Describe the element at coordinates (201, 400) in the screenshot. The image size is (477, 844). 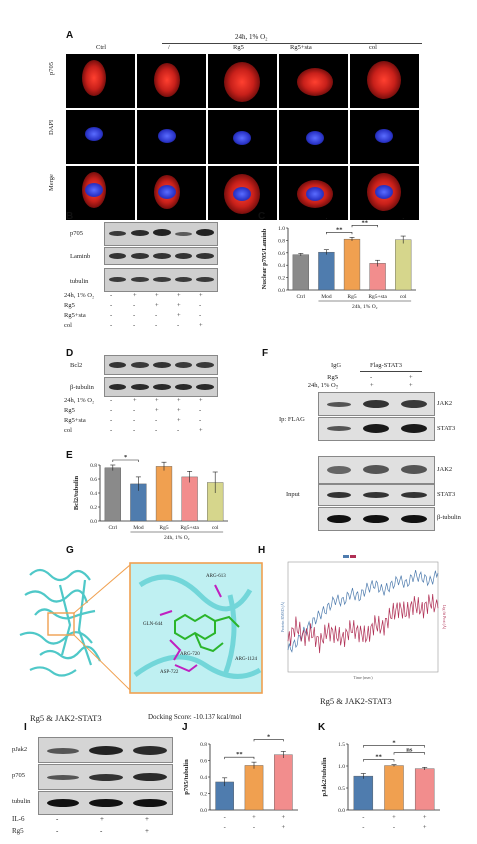
I see `condition-sign-0-4: +` at that location.